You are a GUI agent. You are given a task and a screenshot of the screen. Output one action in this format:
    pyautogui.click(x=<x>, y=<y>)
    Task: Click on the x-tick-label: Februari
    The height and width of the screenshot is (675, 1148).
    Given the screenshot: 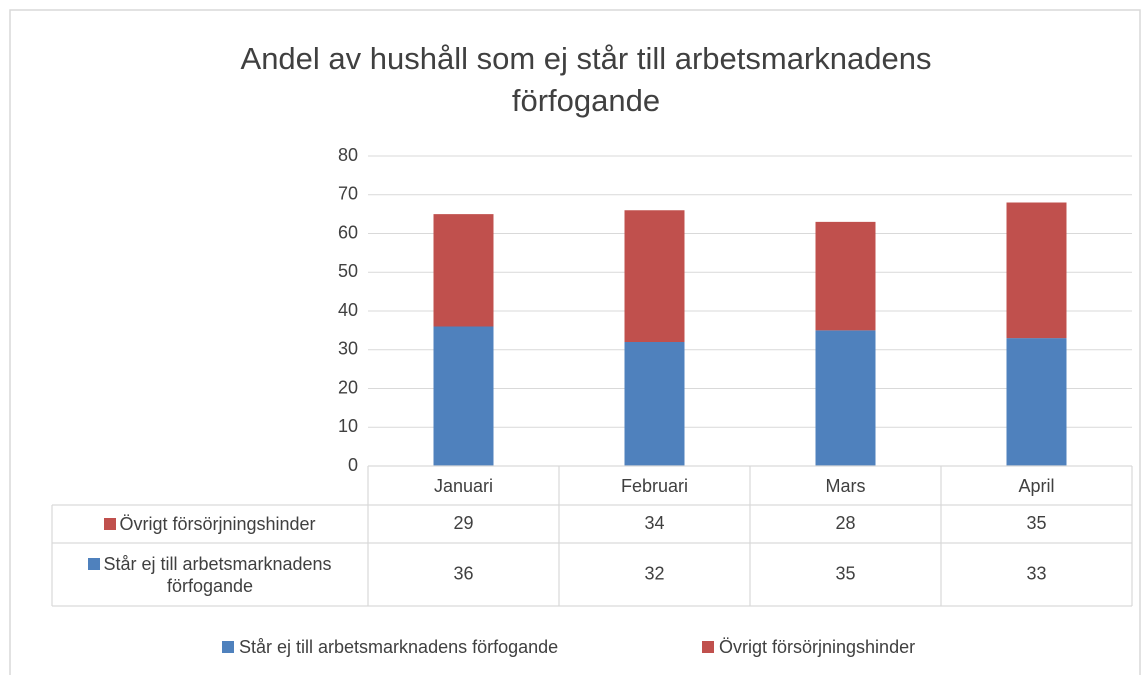 What is the action you would take?
    pyautogui.click(x=654, y=486)
    